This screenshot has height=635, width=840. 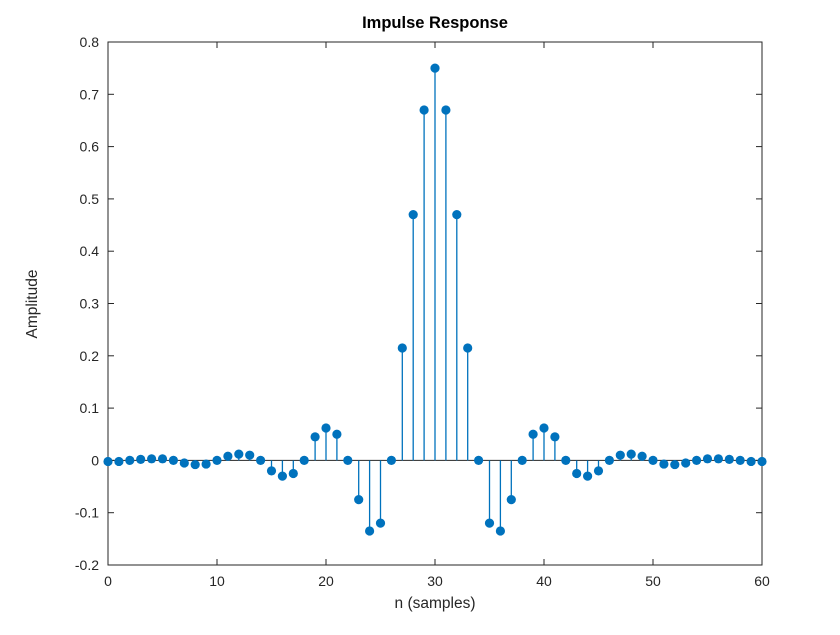 What do you see at coordinates (90, 356) in the screenshot?
I see `y-tick-label: 0.2` at bounding box center [90, 356].